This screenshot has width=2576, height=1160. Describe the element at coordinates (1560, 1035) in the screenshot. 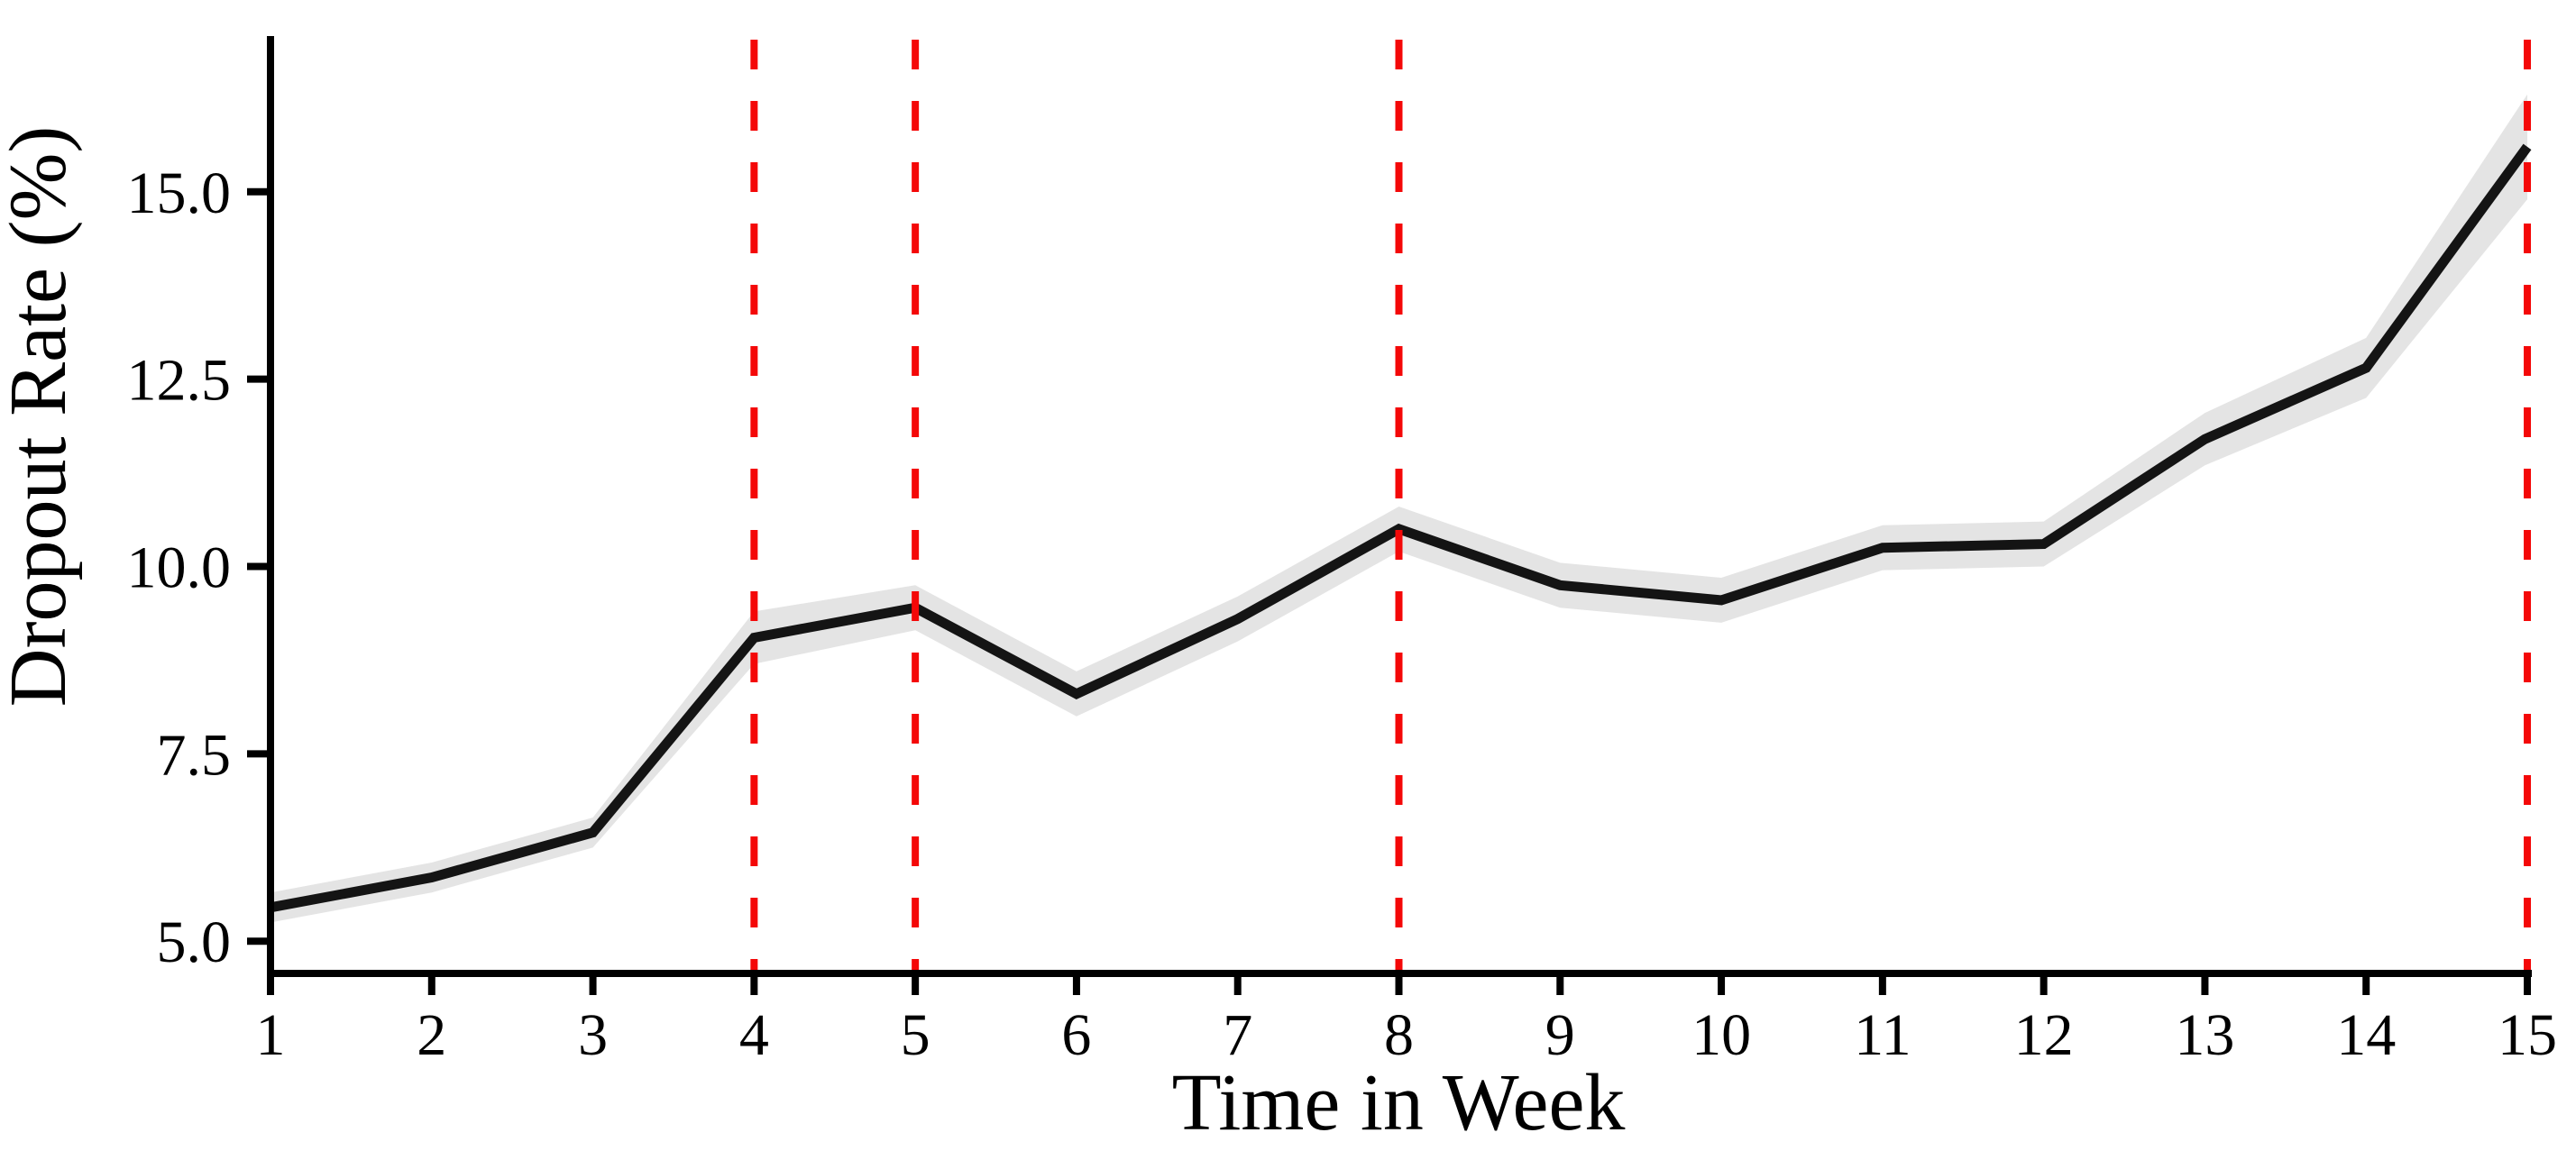

I see `x-tick-label: 9` at that location.